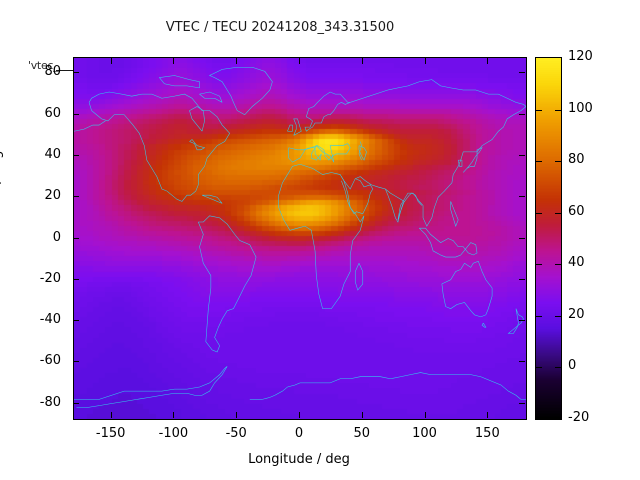 The width and height of the screenshot is (640, 480). I want to click on x-tick-label: 50, so click(362, 433).